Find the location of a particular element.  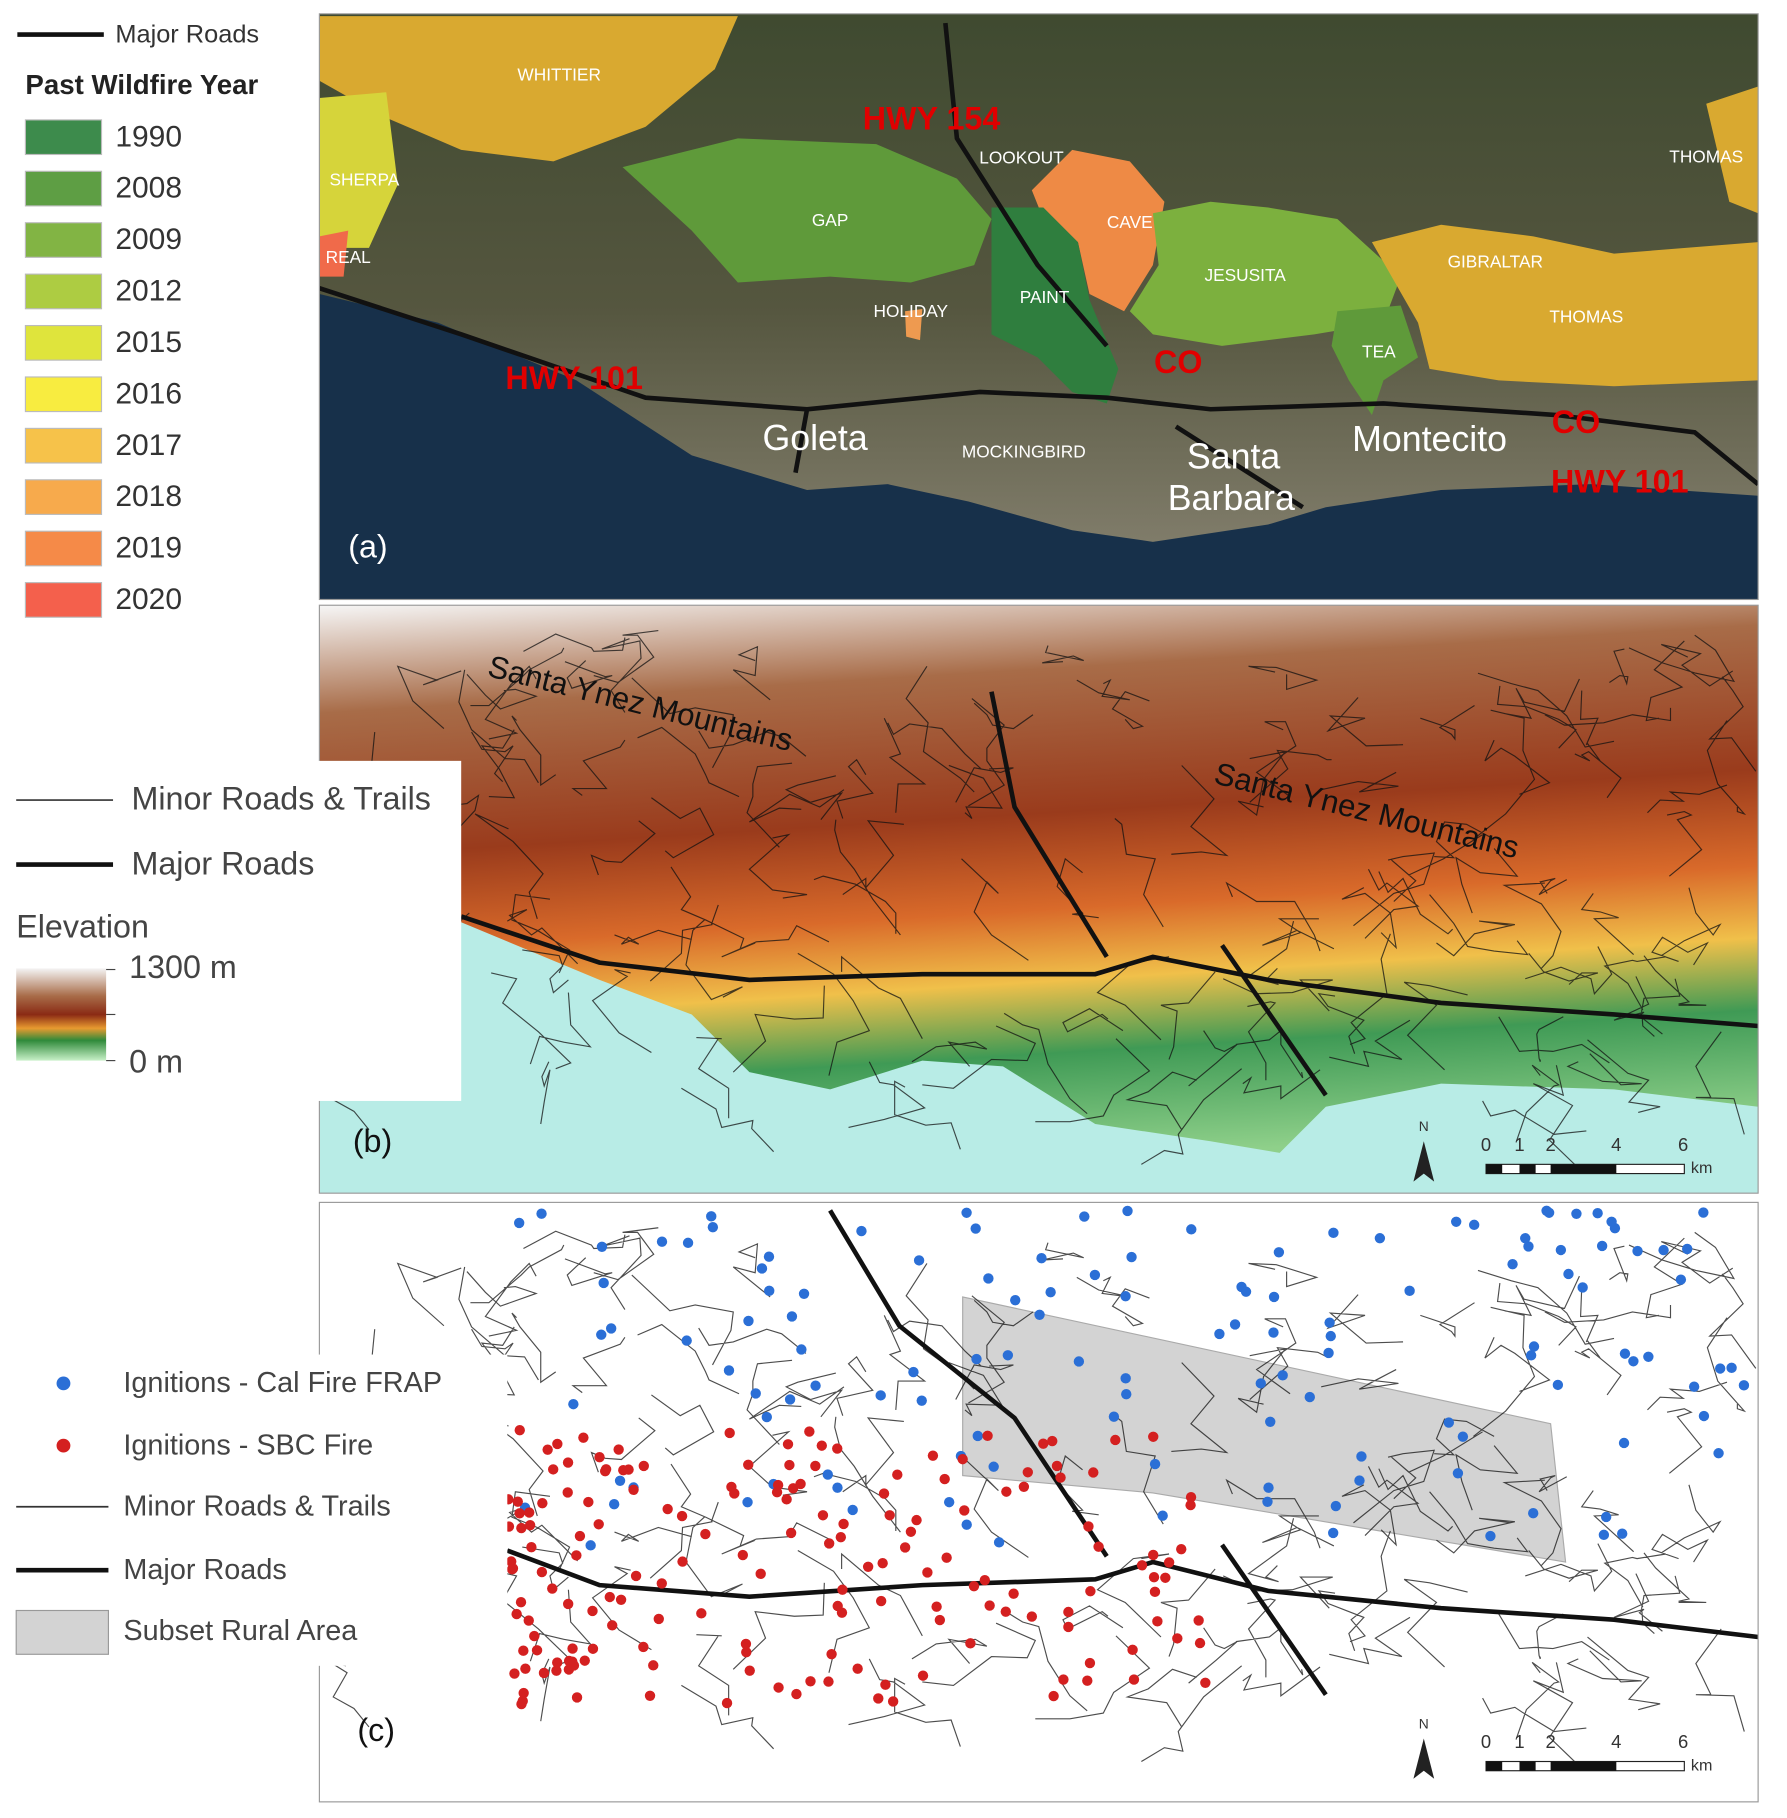

road-label: HWY 154 is located at coordinates (932, 119).